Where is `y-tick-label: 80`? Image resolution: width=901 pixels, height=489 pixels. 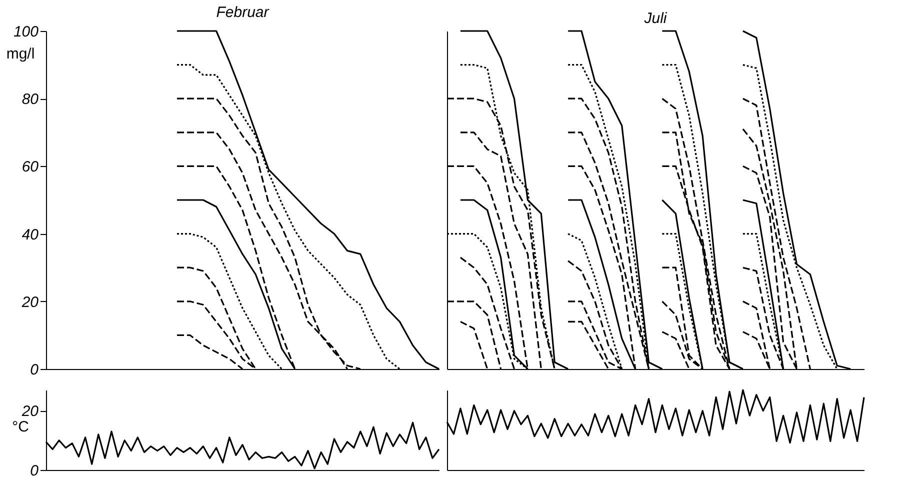
y-tick-label: 80 is located at coordinates (31, 99).